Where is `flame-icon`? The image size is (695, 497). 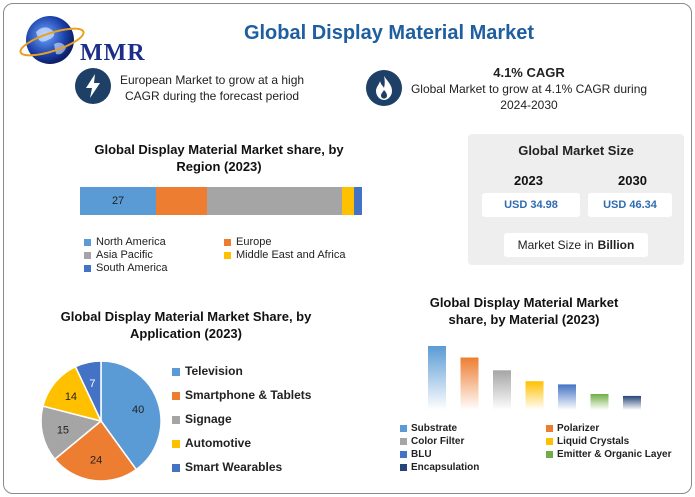 flame-icon is located at coordinates (384, 88).